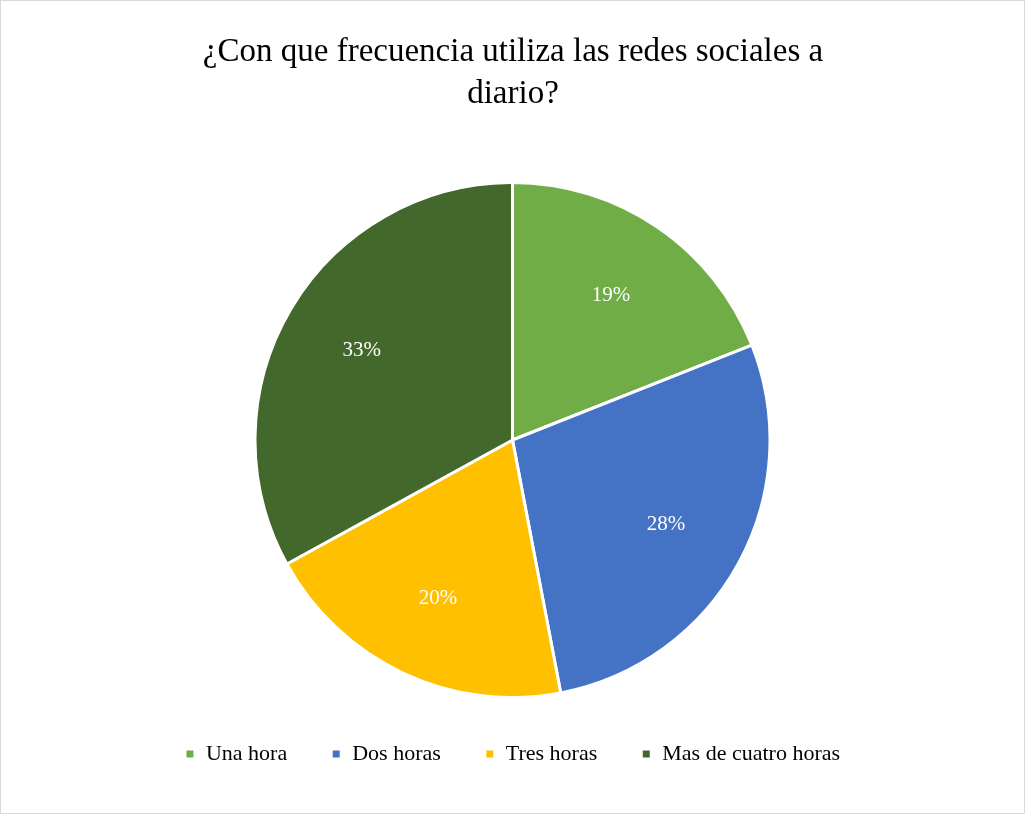 This screenshot has width=1025, height=814. I want to click on legend-label: Tres horas, so click(551, 752).